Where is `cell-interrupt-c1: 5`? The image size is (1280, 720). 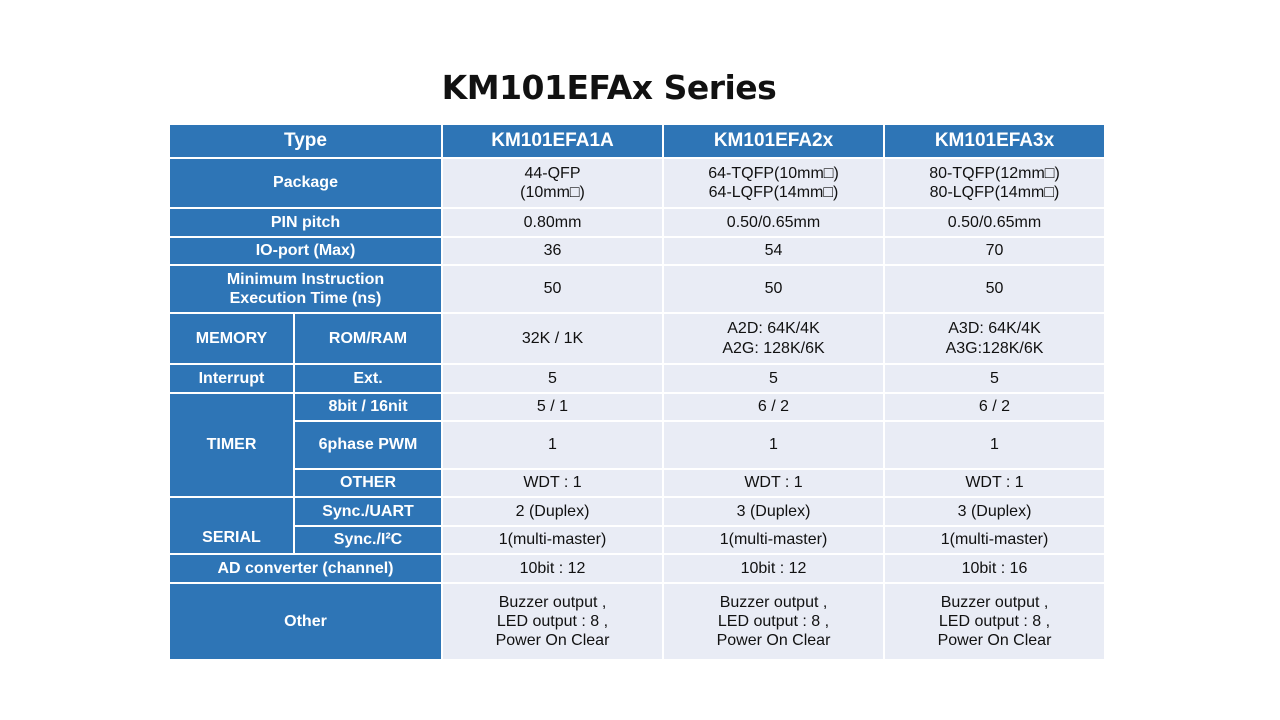 cell-interrupt-c1: 5 is located at coordinates (552, 378).